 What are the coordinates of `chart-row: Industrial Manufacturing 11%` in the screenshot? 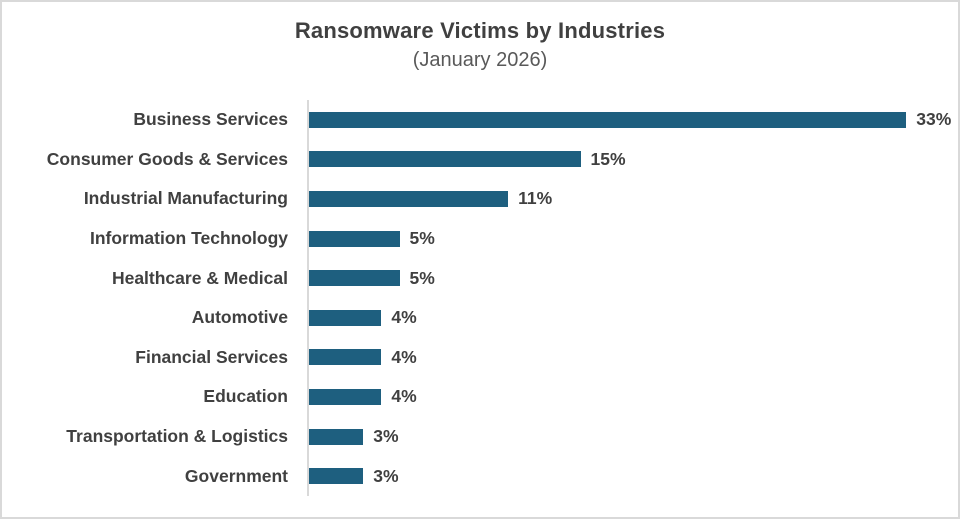 It's located at (480, 199).